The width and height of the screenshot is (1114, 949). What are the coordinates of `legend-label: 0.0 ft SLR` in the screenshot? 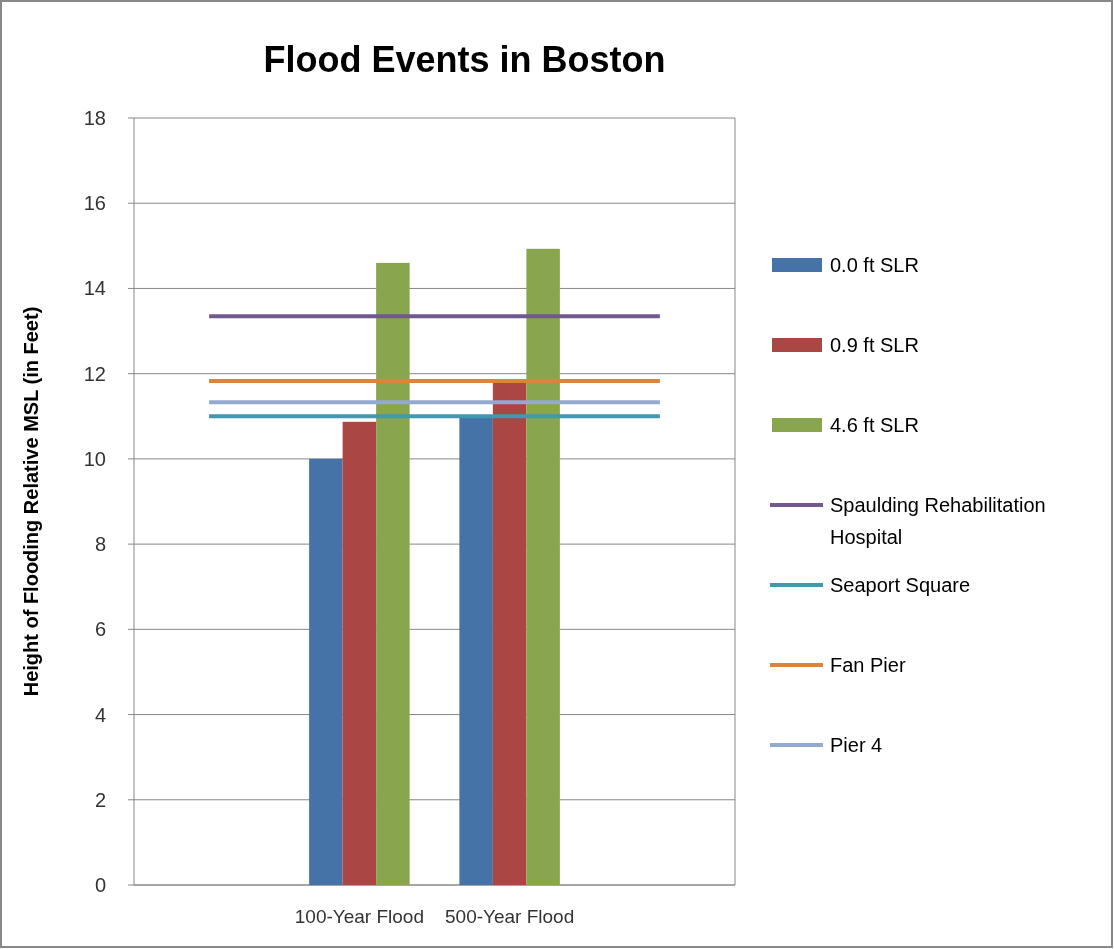 It's located at (874, 265).